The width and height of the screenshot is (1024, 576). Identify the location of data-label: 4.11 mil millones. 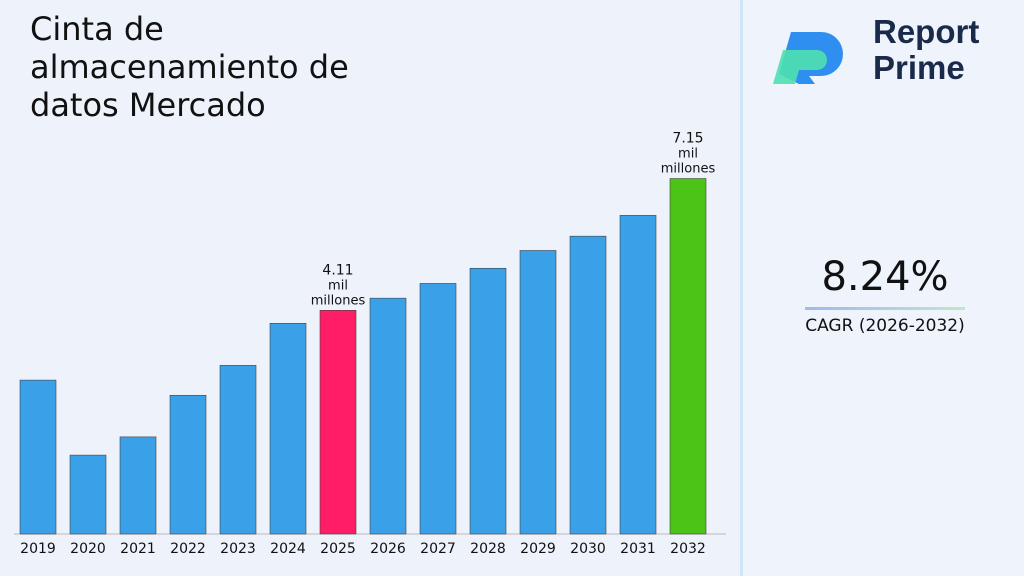
(338, 285).